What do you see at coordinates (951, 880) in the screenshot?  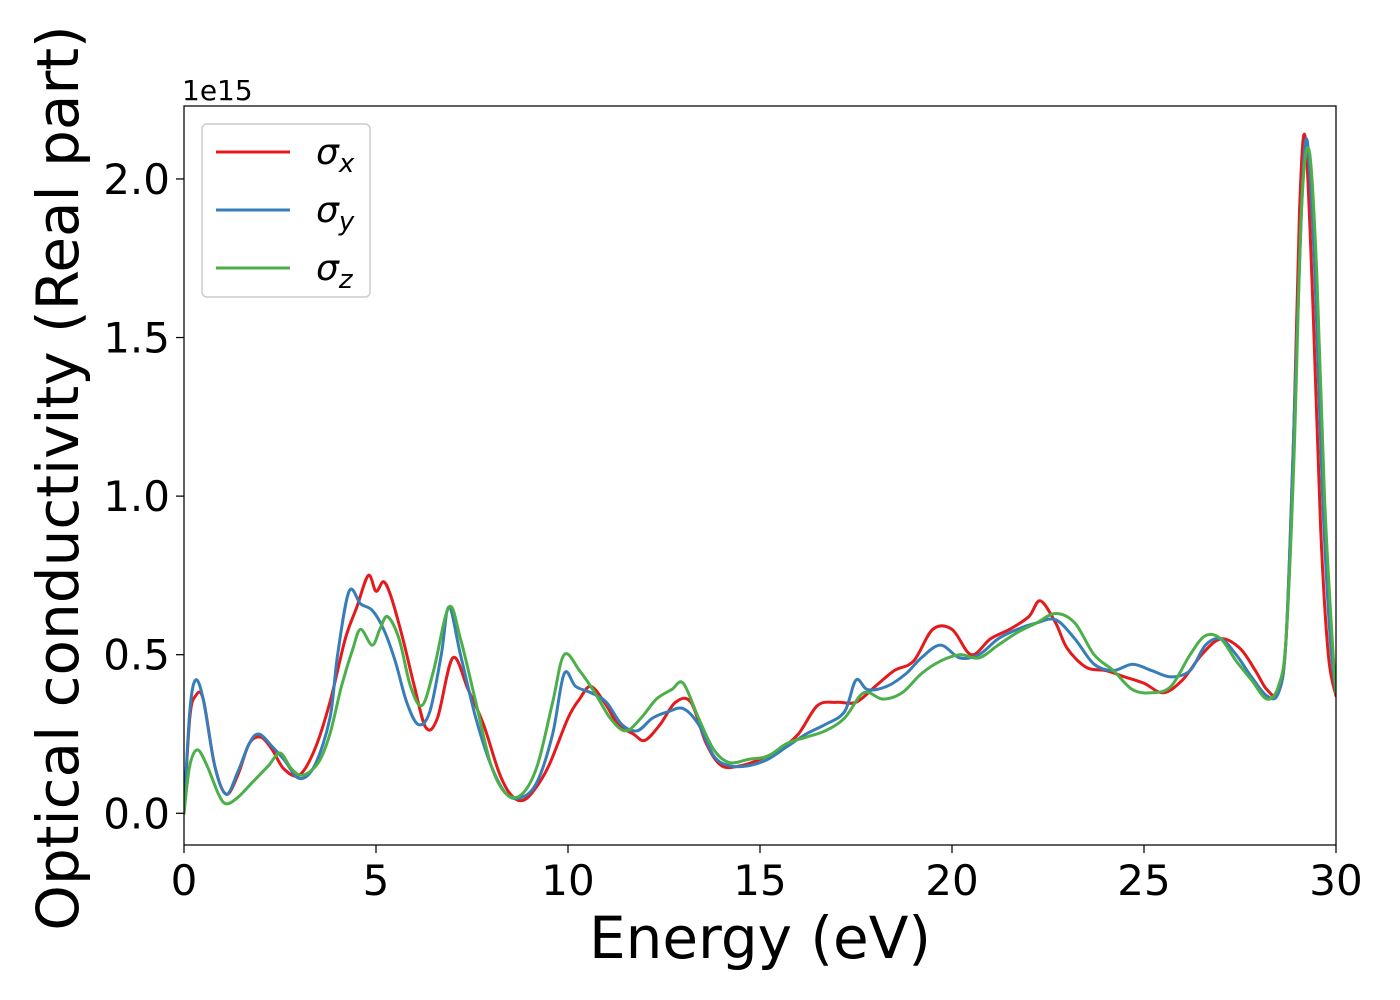 I see `x-tick-label: 20` at bounding box center [951, 880].